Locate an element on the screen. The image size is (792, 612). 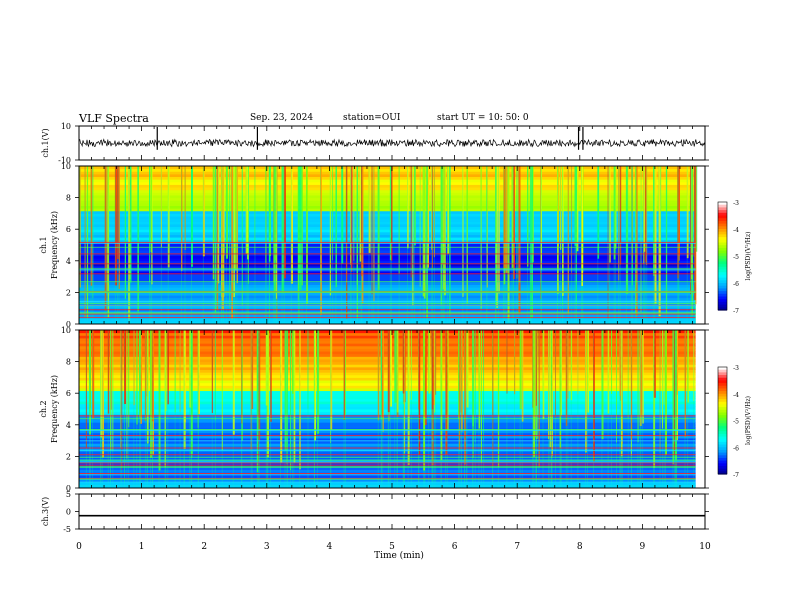
ch1-trace is located at coordinates (392, 143).